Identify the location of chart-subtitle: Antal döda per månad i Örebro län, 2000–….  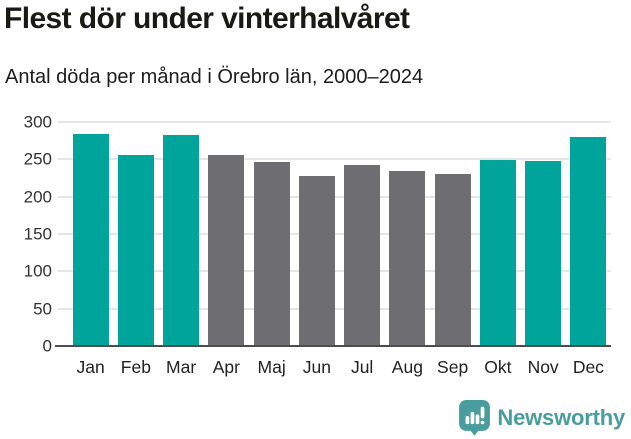
(214, 77).